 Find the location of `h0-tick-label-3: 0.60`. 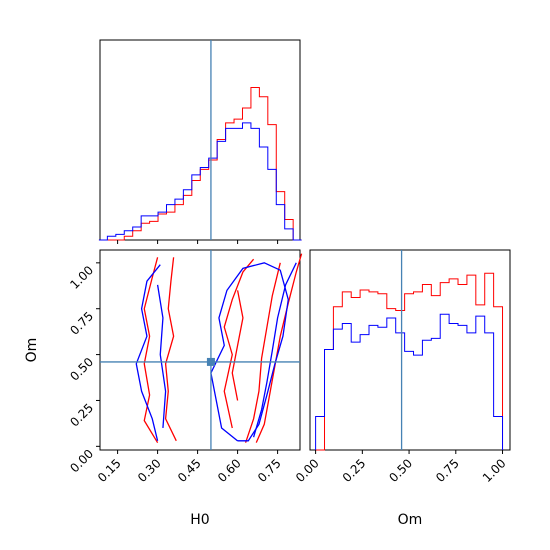

h0-tick-label-3: 0.60 is located at coordinates (229, 470).